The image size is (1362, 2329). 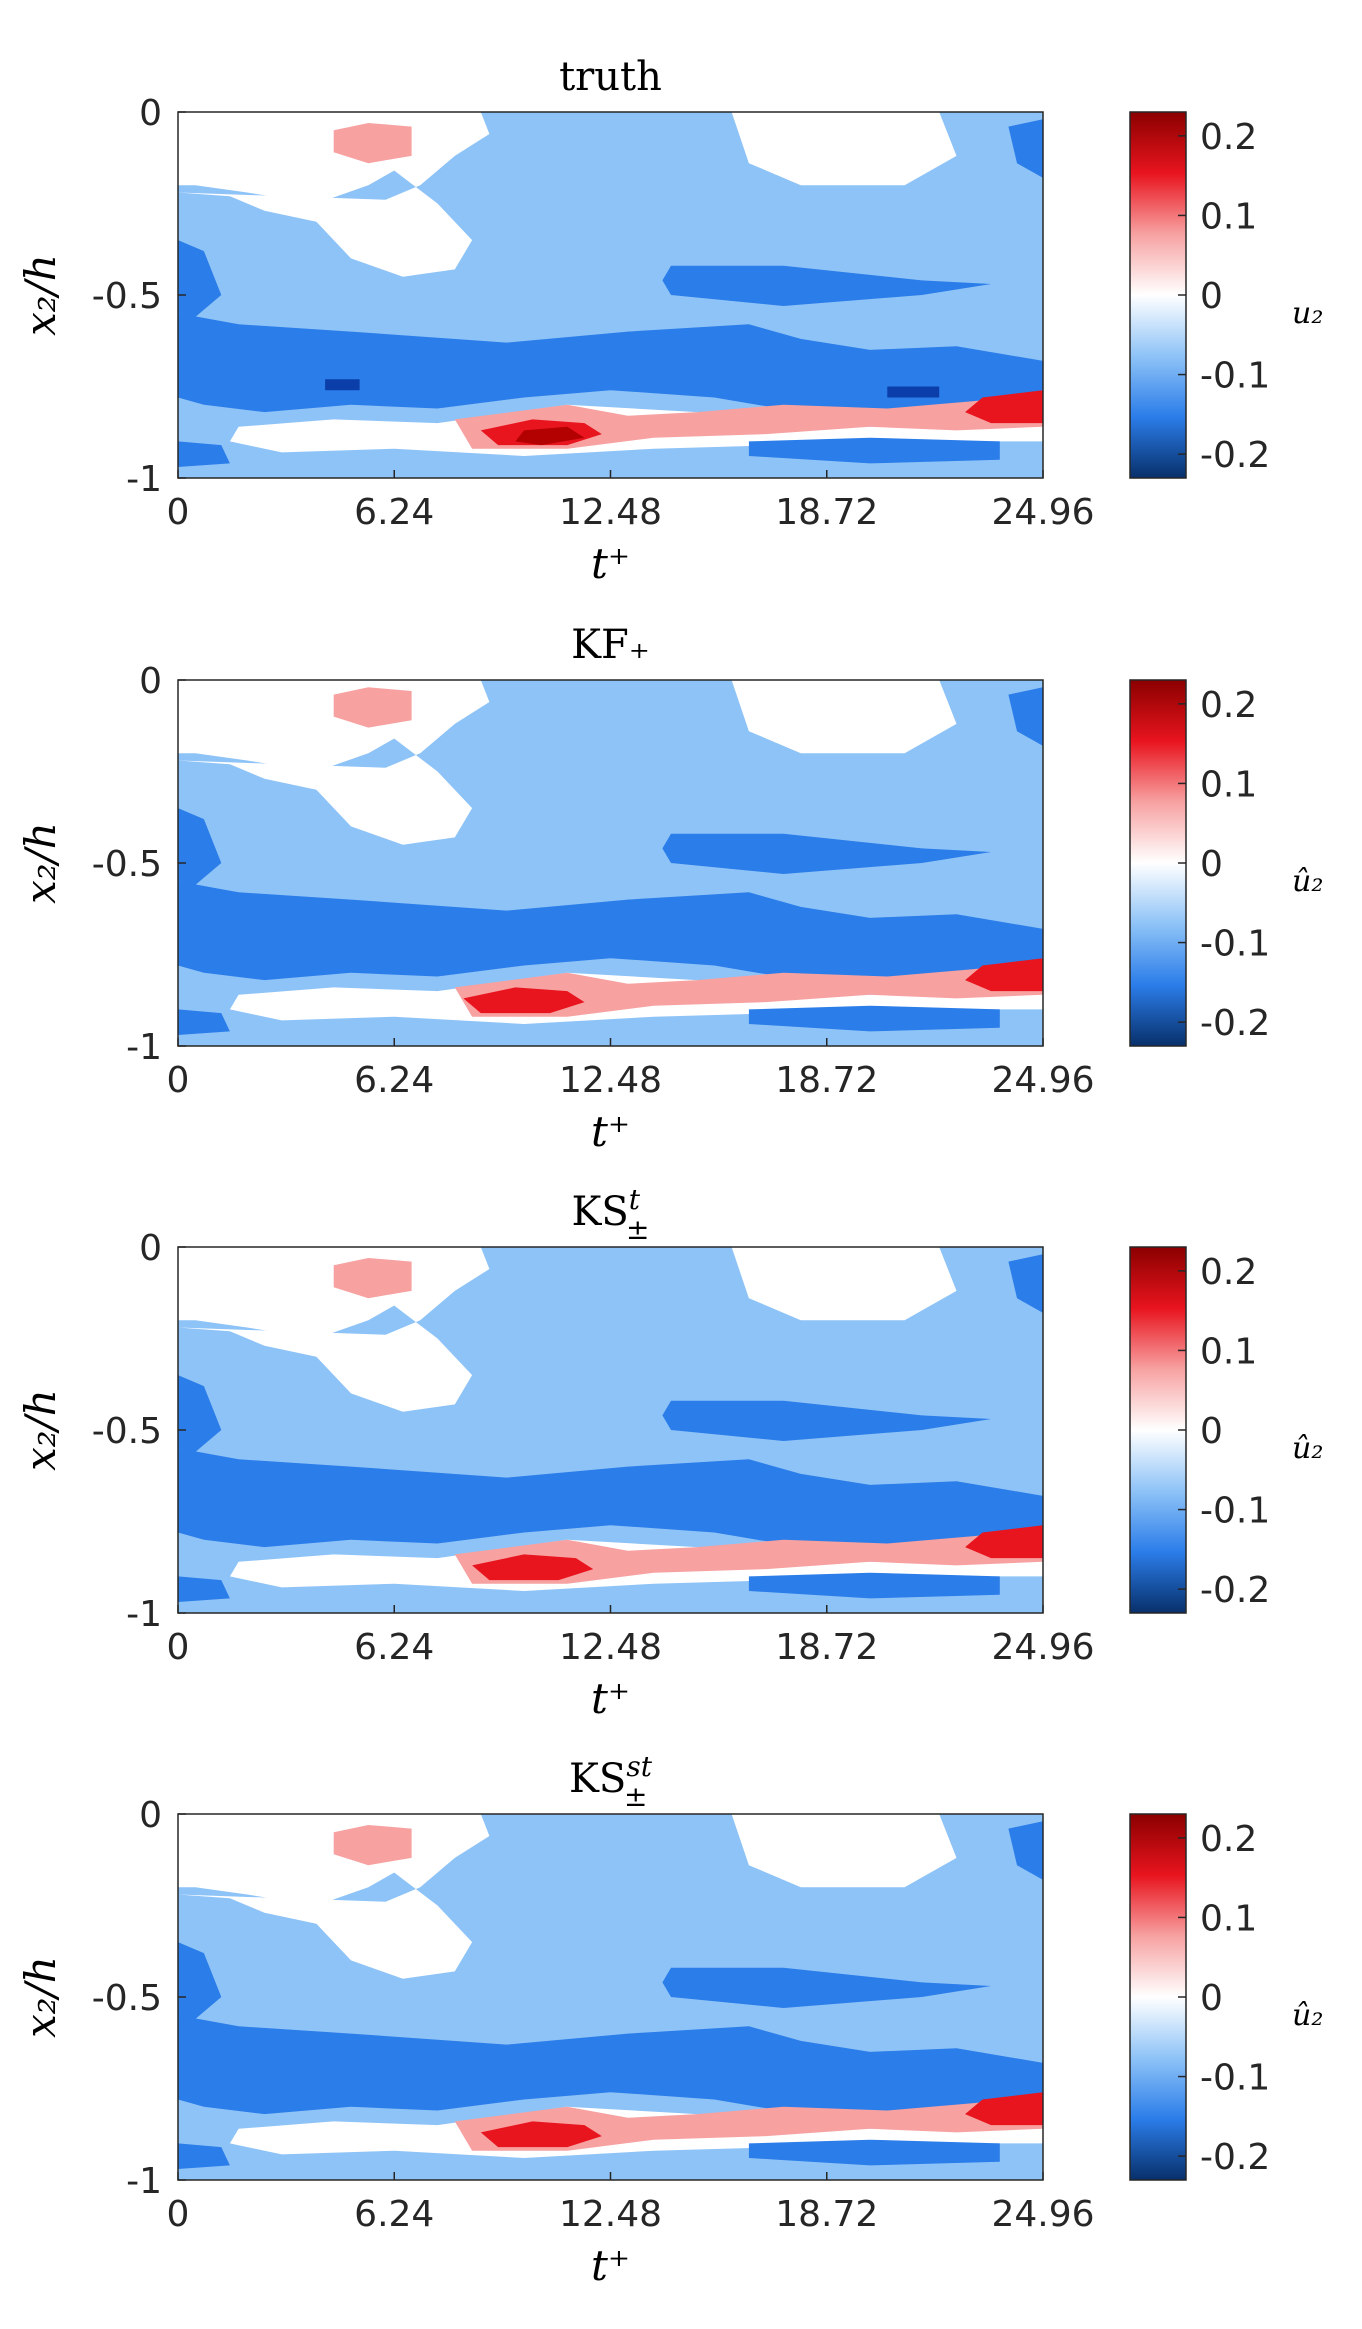 I want to click on chart-title-subscript: ±, so click(x=635, y=1796).